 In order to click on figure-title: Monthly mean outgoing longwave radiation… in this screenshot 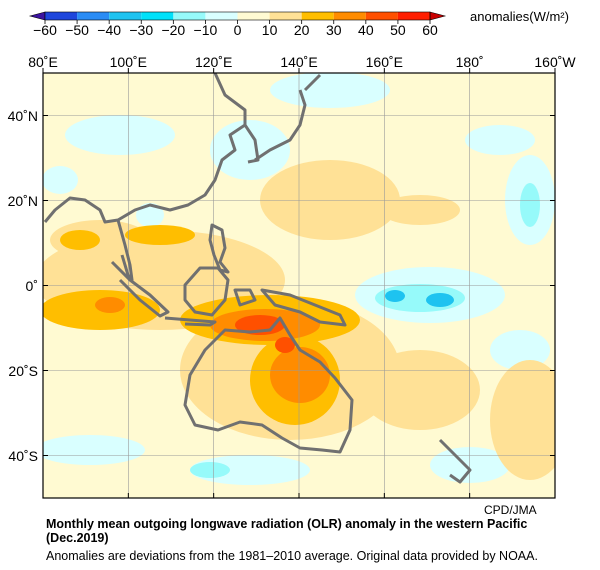, I will do `click(287, 531)`.